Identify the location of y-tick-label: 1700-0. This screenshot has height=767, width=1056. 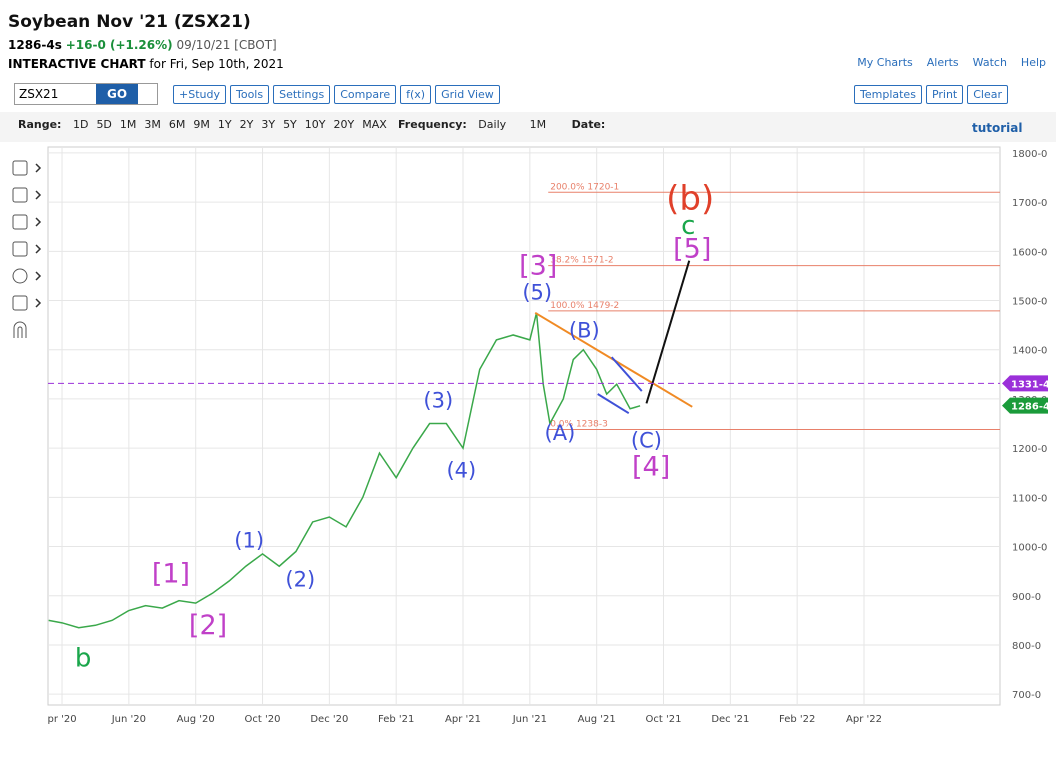
(1029, 203).